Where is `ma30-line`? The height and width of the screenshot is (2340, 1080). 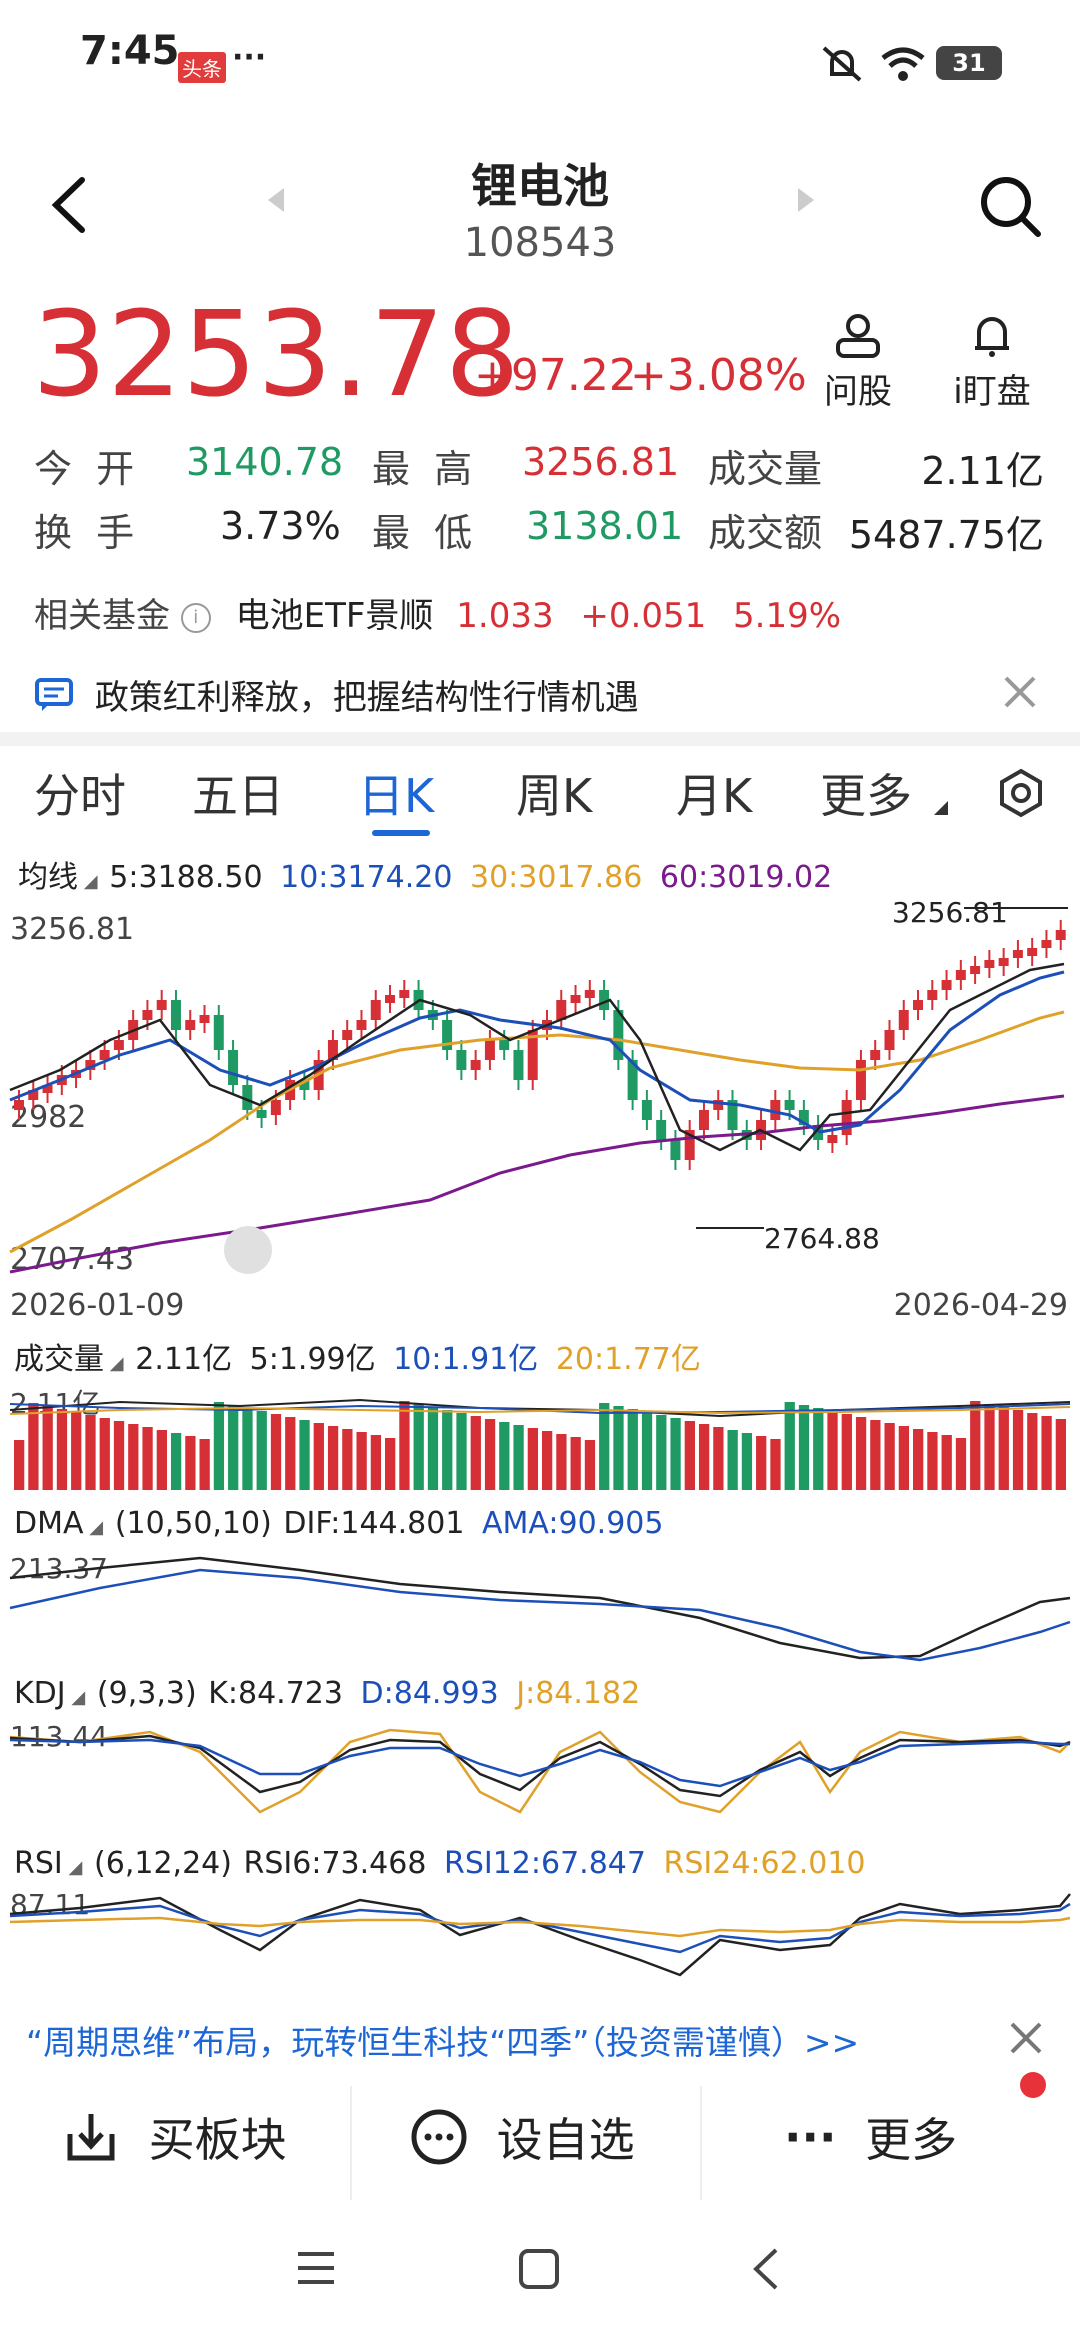 ma30-line is located at coordinates (537, 1132).